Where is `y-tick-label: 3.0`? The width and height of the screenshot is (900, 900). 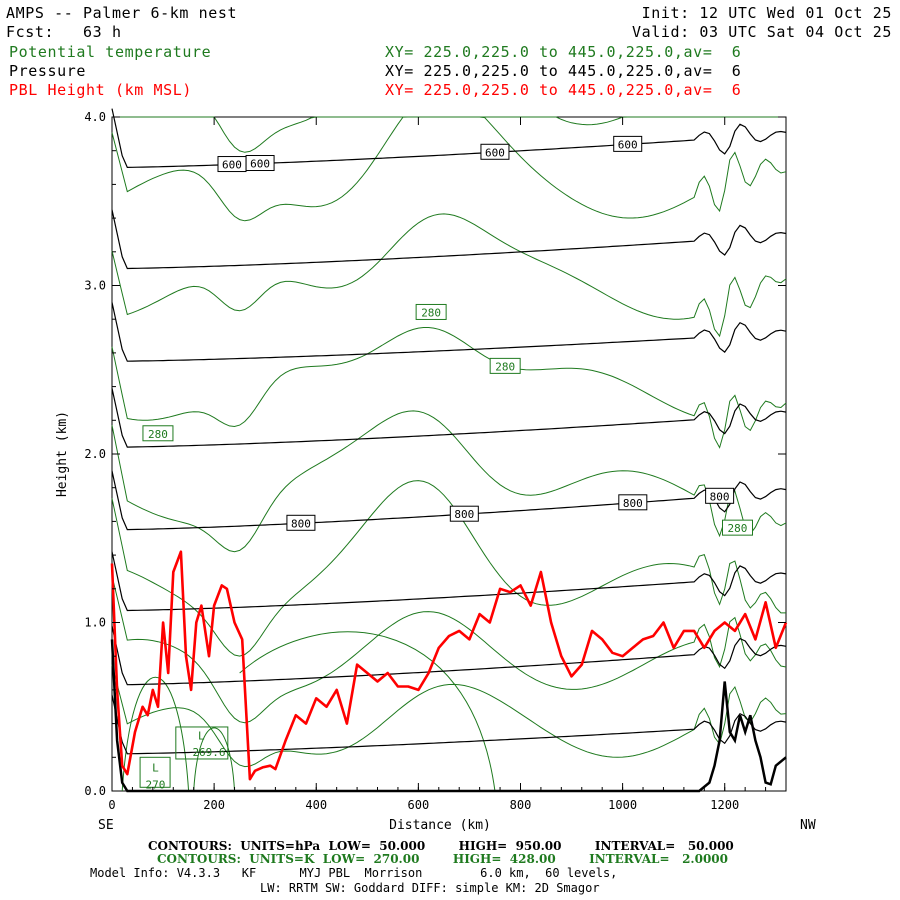
y-tick-label: 3.0 is located at coordinates (95, 286).